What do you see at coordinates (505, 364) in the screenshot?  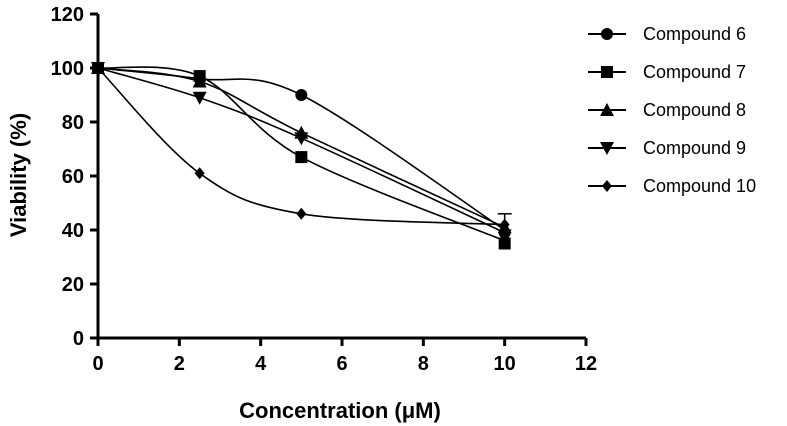 I see `x-tick-label: 10` at bounding box center [505, 364].